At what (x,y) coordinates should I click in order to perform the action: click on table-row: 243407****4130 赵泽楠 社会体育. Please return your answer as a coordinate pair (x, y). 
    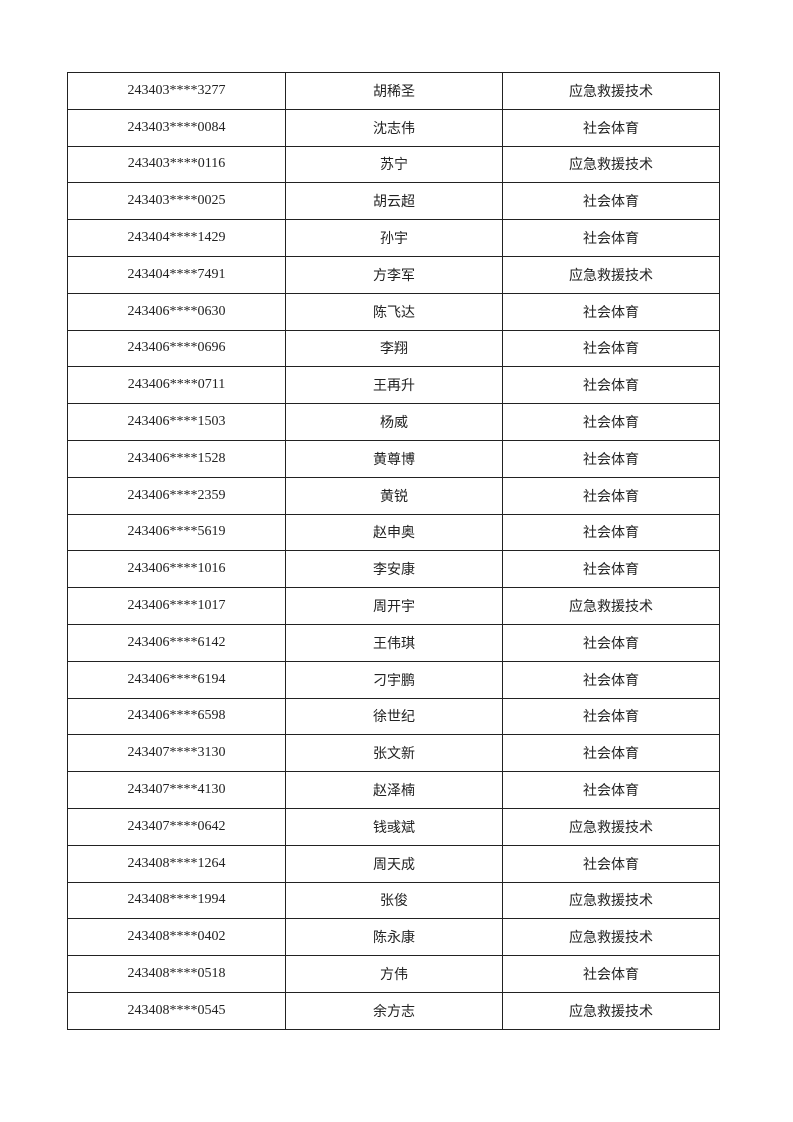
    Looking at the image, I should click on (393, 790).